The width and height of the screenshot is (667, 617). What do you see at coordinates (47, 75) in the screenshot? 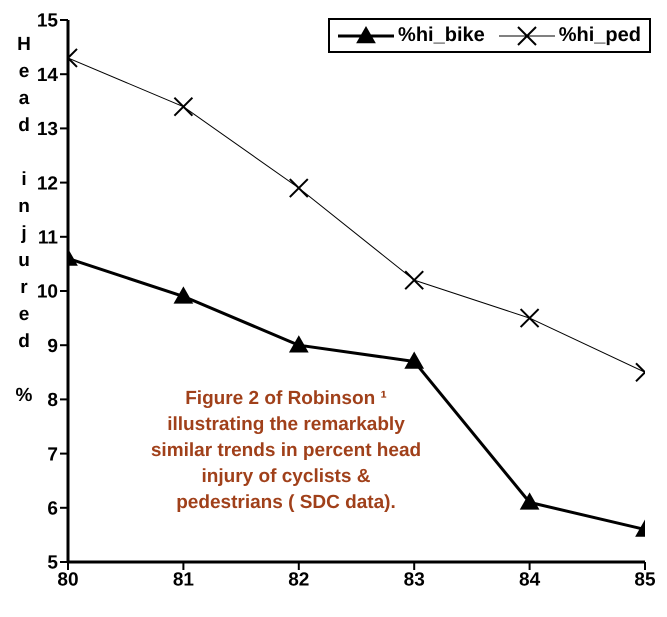
I see `y-tick-label: 14` at bounding box center [47, 75].